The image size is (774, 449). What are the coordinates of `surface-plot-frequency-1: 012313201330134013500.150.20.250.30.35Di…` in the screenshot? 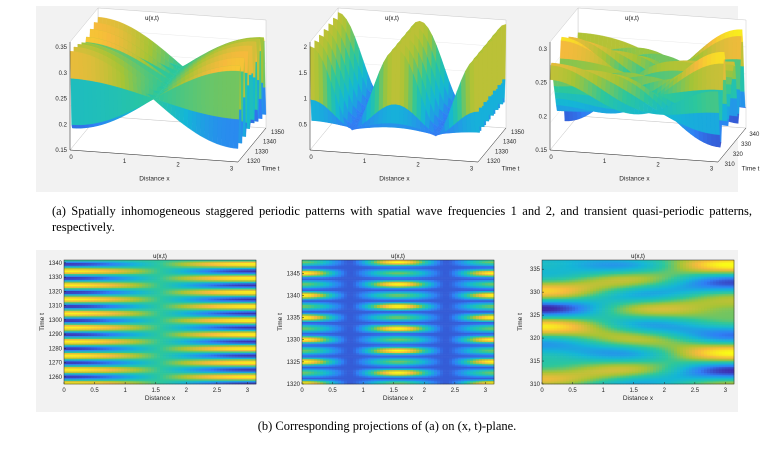 It's located at (170, 95).